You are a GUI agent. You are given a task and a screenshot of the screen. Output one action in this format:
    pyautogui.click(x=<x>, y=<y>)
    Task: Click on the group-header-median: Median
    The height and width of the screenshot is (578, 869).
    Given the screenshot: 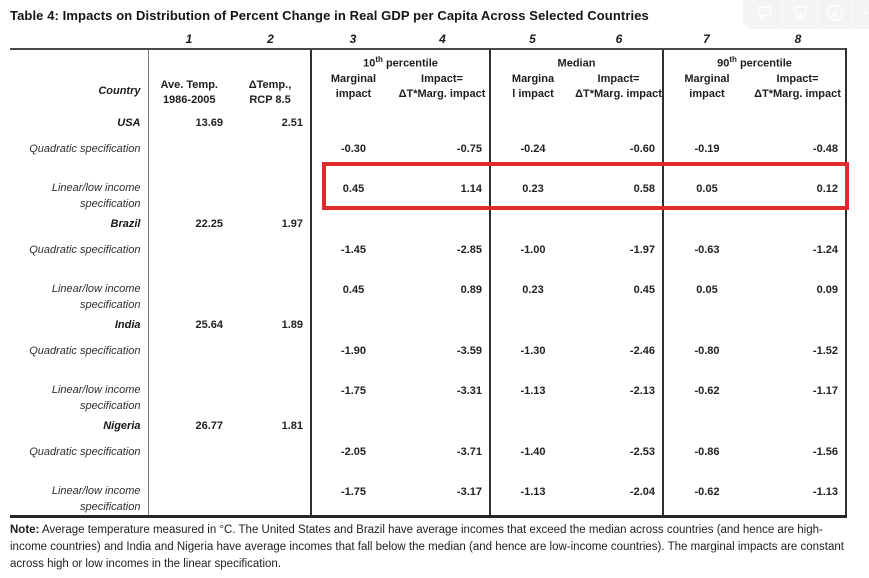 What is the action you would take?
    pyautogui.click(x=576, y=59)
    